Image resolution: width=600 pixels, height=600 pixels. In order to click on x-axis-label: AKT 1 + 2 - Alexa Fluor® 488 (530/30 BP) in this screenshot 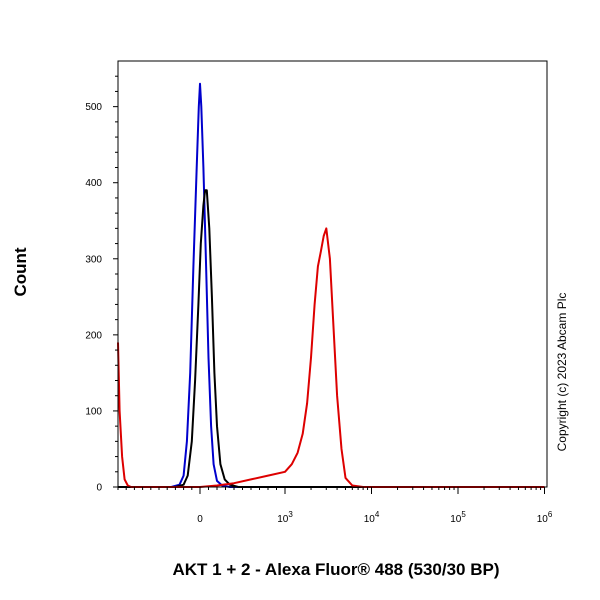, I will do `click(336, 569)`.